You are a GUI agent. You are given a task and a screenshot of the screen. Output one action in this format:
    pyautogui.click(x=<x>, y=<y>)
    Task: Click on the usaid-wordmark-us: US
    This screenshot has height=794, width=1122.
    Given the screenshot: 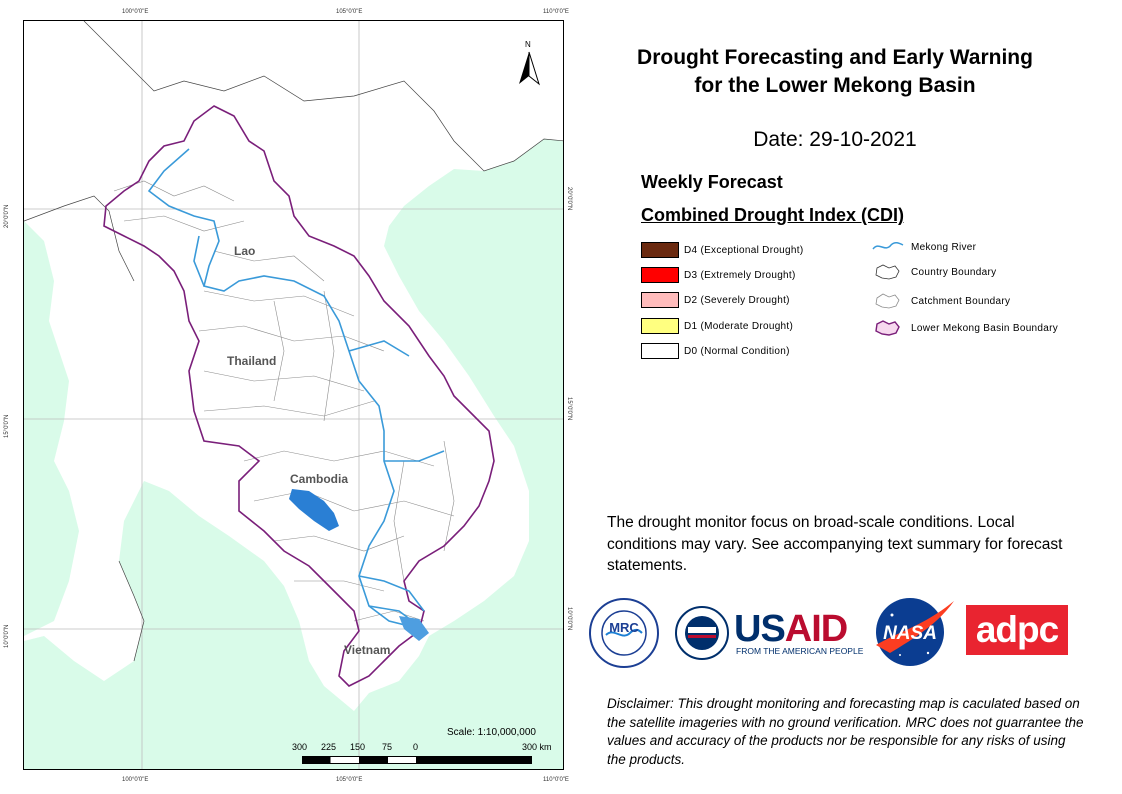 What is the action you would take?
    pyautogui.click(x=760, y=629)
    